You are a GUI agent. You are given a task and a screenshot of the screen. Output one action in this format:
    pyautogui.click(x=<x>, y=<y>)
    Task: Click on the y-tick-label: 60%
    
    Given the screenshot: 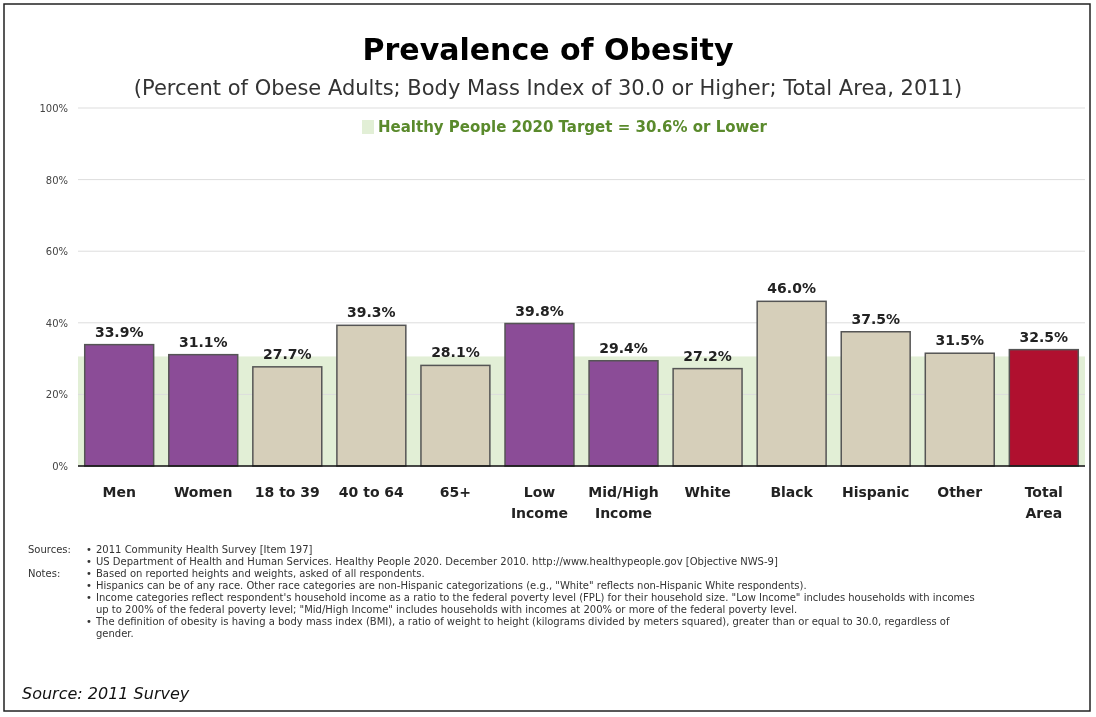 What is the action you would take?
    pyautogui.click(x=56, y=252)
    